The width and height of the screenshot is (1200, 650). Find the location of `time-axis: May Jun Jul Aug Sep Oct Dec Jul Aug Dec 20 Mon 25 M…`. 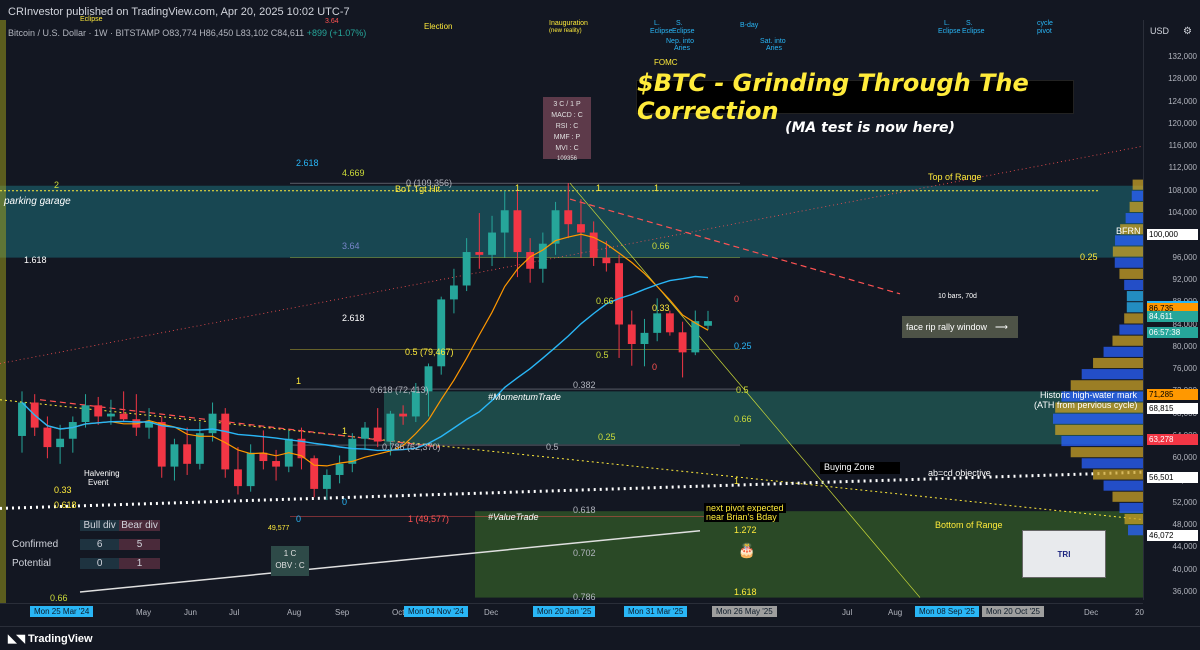

time-axis: May Jun Jul Aug Sep Oct Dec Jul Aug Dec 20 Mon 25 M… is located at coordinates (572, 612).